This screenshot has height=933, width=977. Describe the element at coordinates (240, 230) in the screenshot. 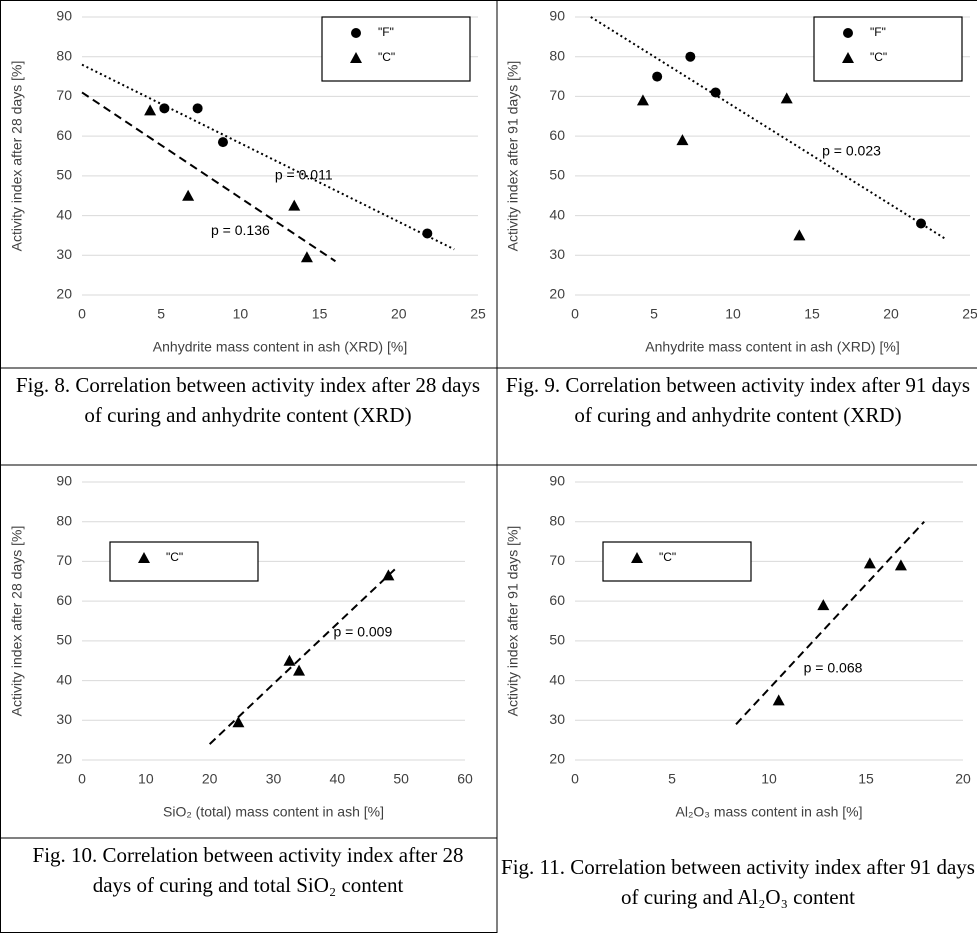

I see `annotation: p = 0.136` at that location.